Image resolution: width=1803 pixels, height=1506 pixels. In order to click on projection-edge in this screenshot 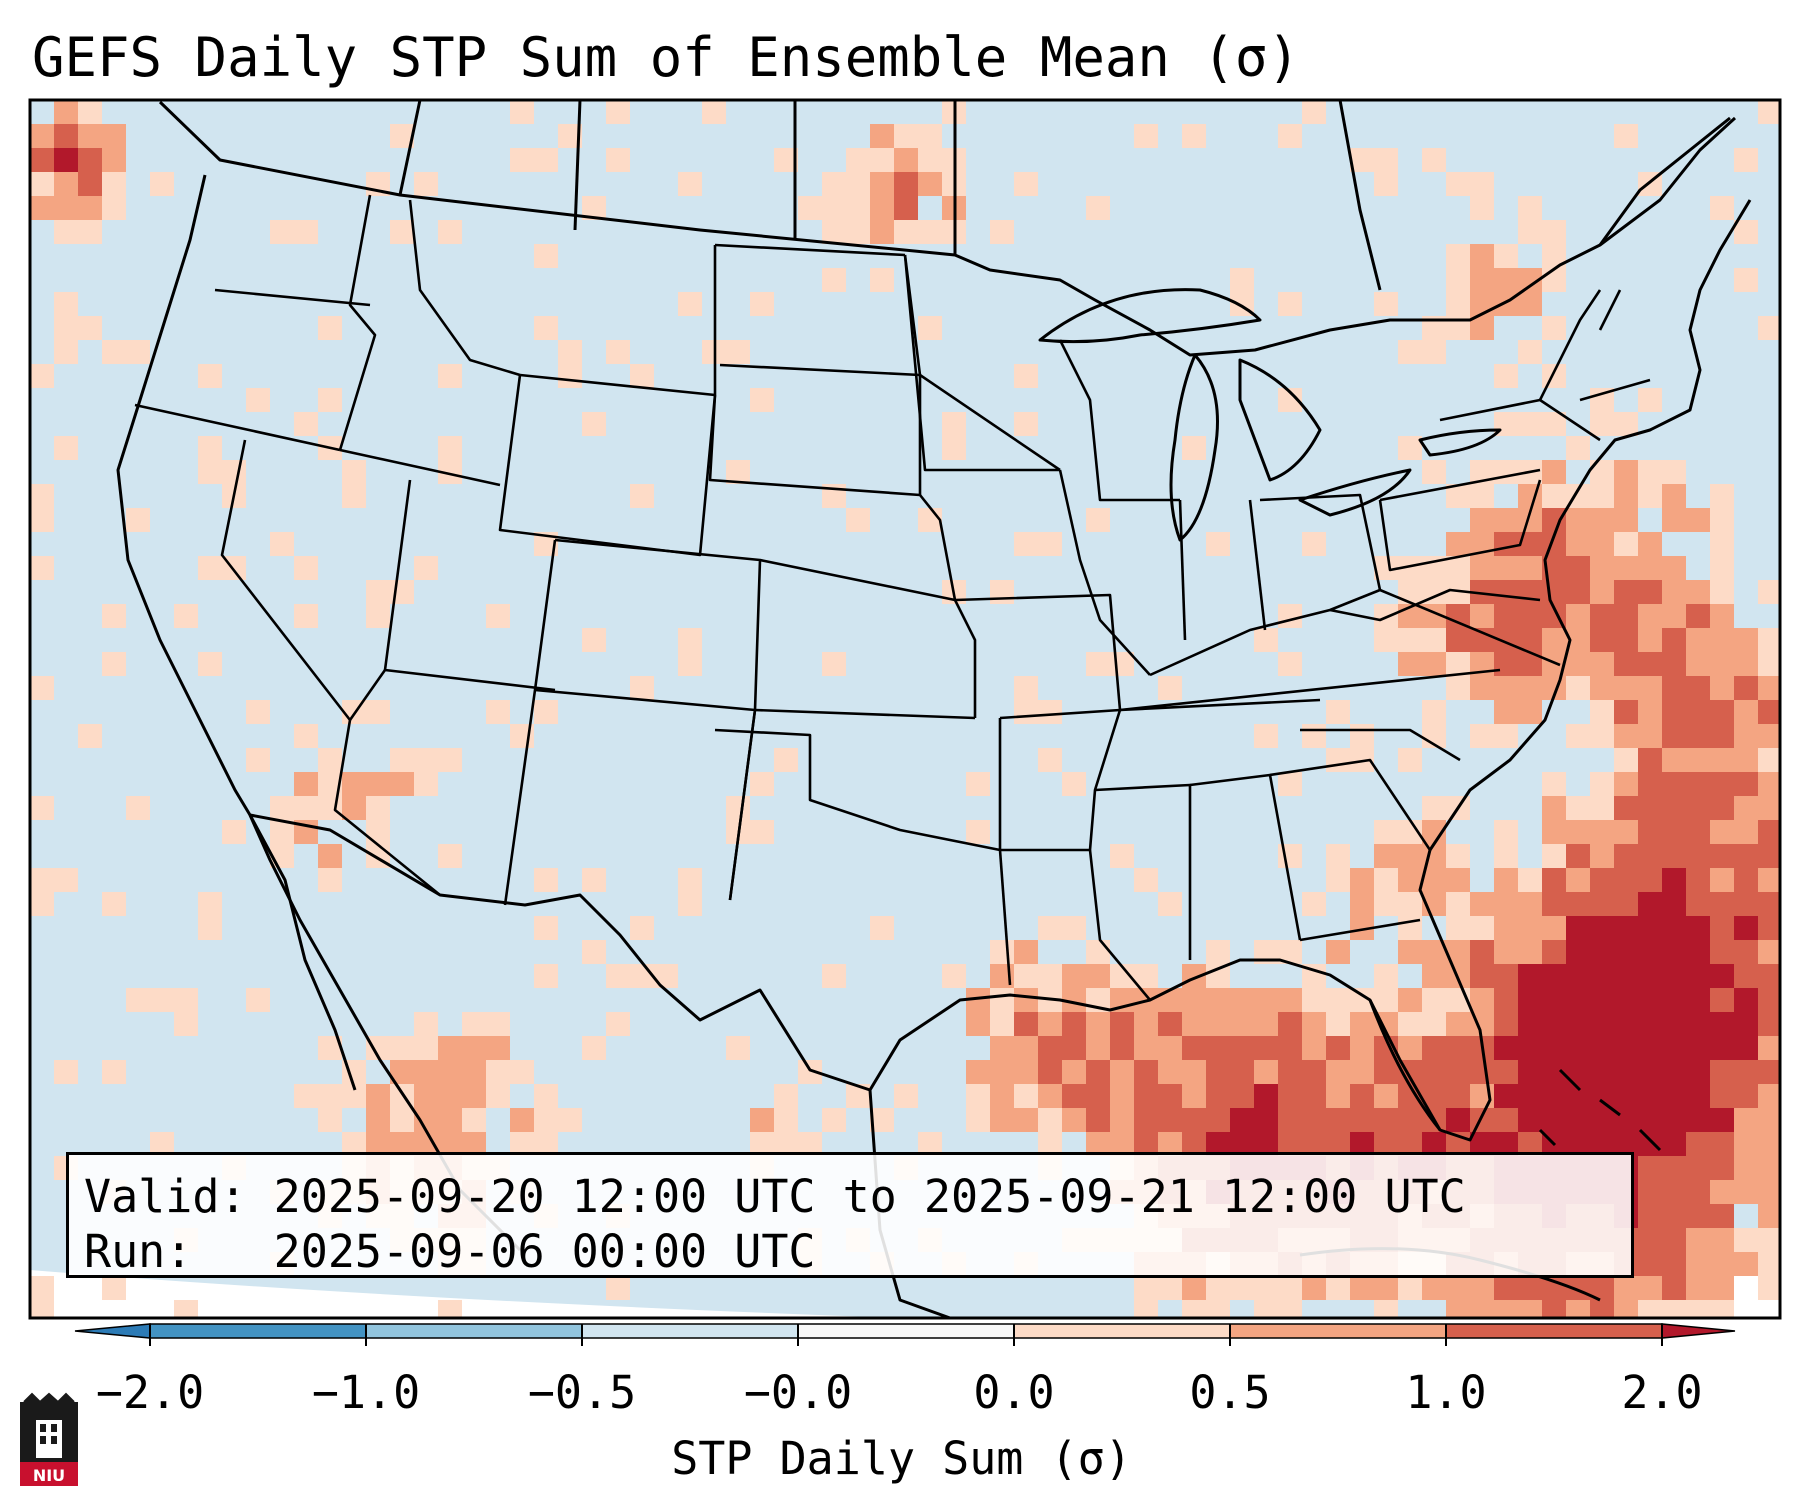, I will do `click(465, 1294)`.